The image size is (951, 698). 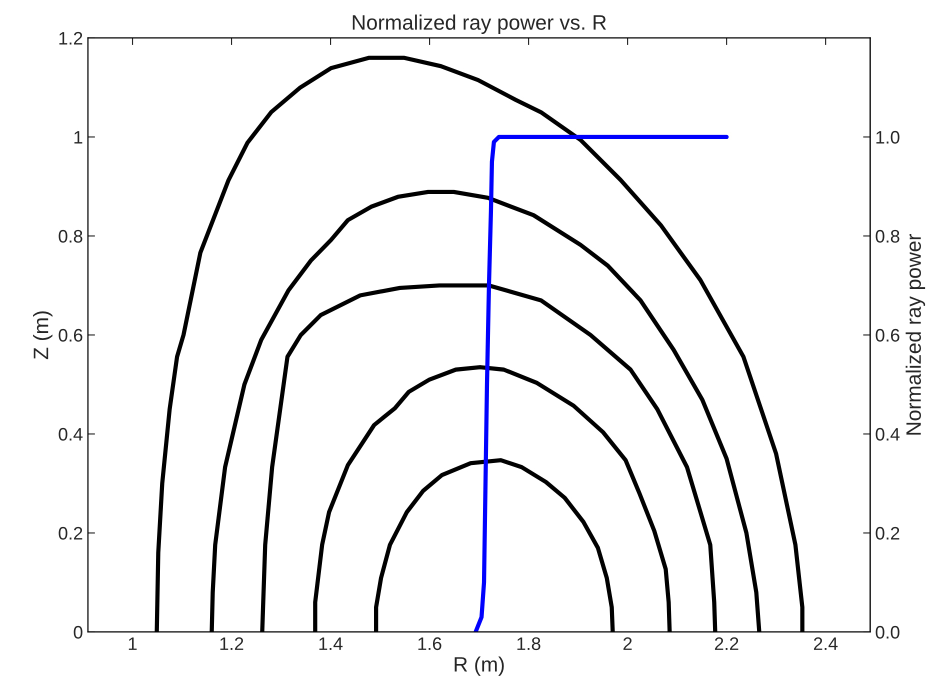 What do you see at coordinates (888, 434) in the screenshot?
I see `y2-tick-label: 0.4` at bounding box center [888, 434].